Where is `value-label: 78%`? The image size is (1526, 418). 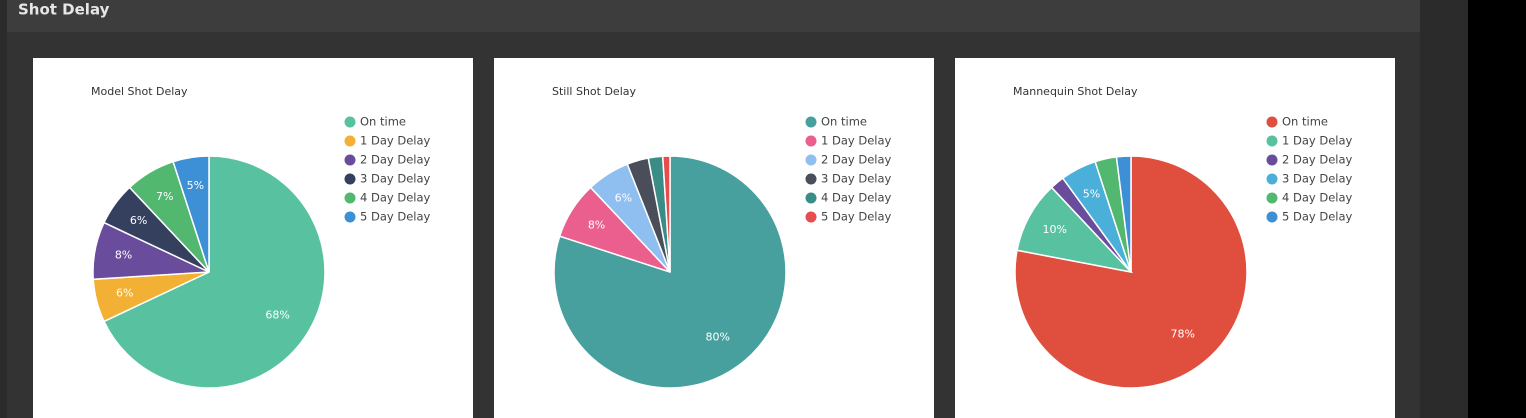 value-label: 78% is located at coordinates (1183, 334).